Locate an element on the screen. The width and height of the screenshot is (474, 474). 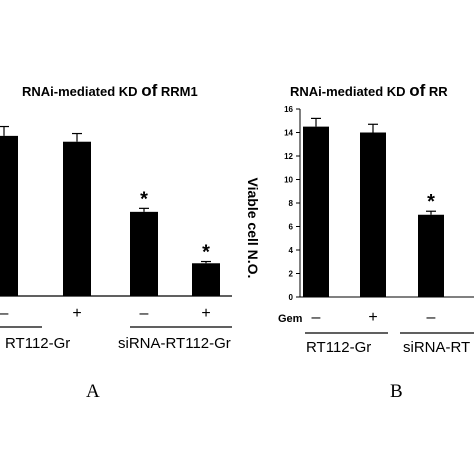
panel-b-bars: – + * – is located at coordinates (373, 221).